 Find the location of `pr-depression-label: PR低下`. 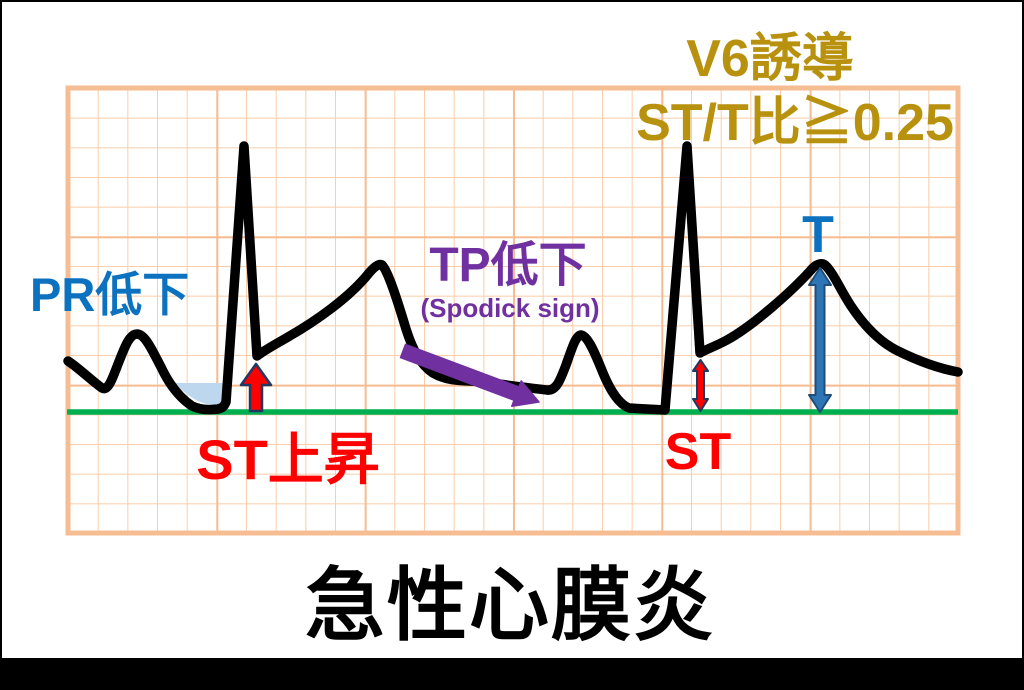

pr-depression-label: PR低下 is located at coordinates (109, 294).